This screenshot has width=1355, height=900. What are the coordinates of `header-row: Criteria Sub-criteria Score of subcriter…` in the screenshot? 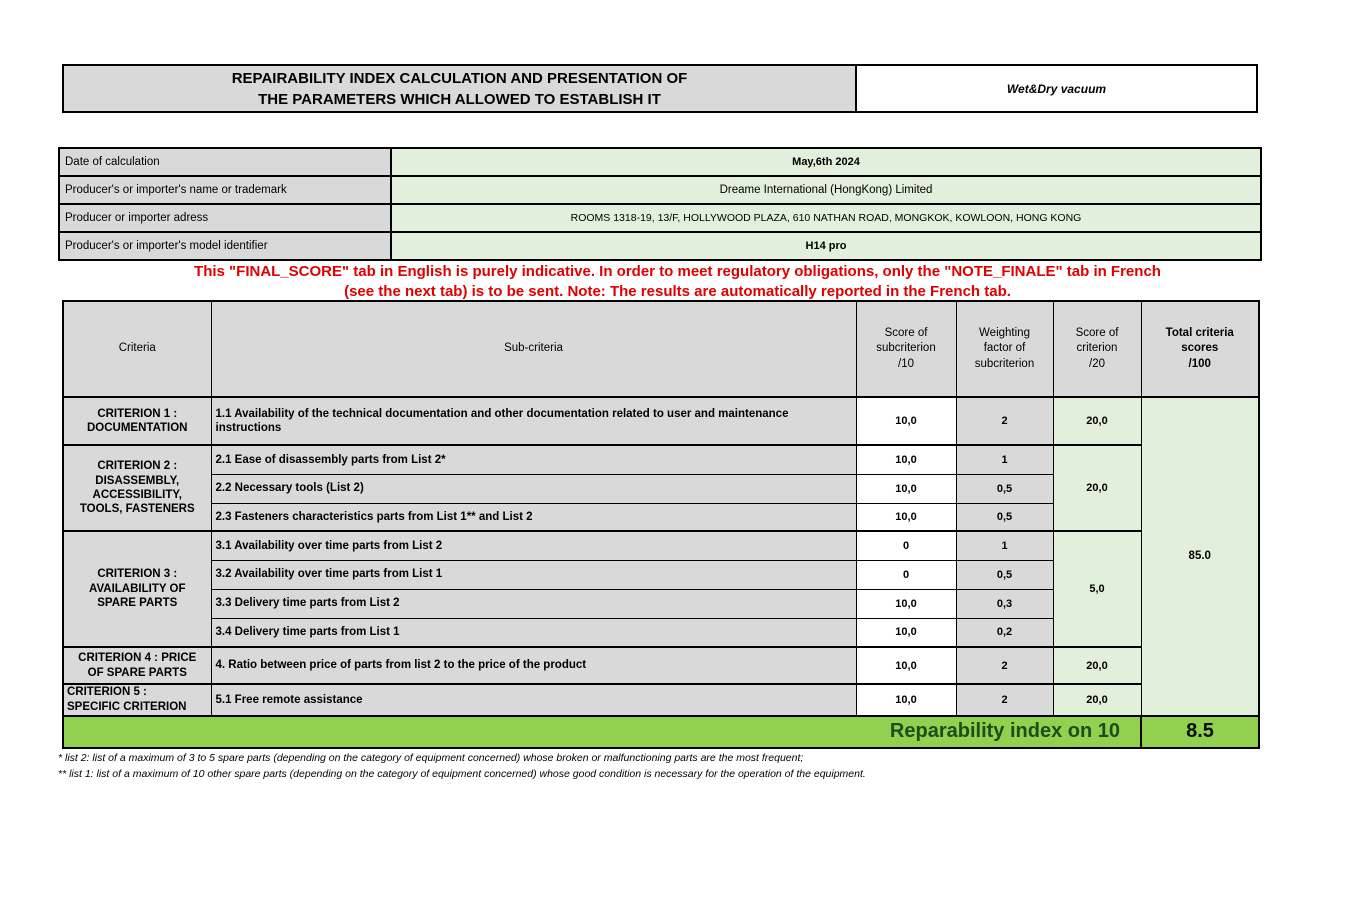 It's located at (661, 349).